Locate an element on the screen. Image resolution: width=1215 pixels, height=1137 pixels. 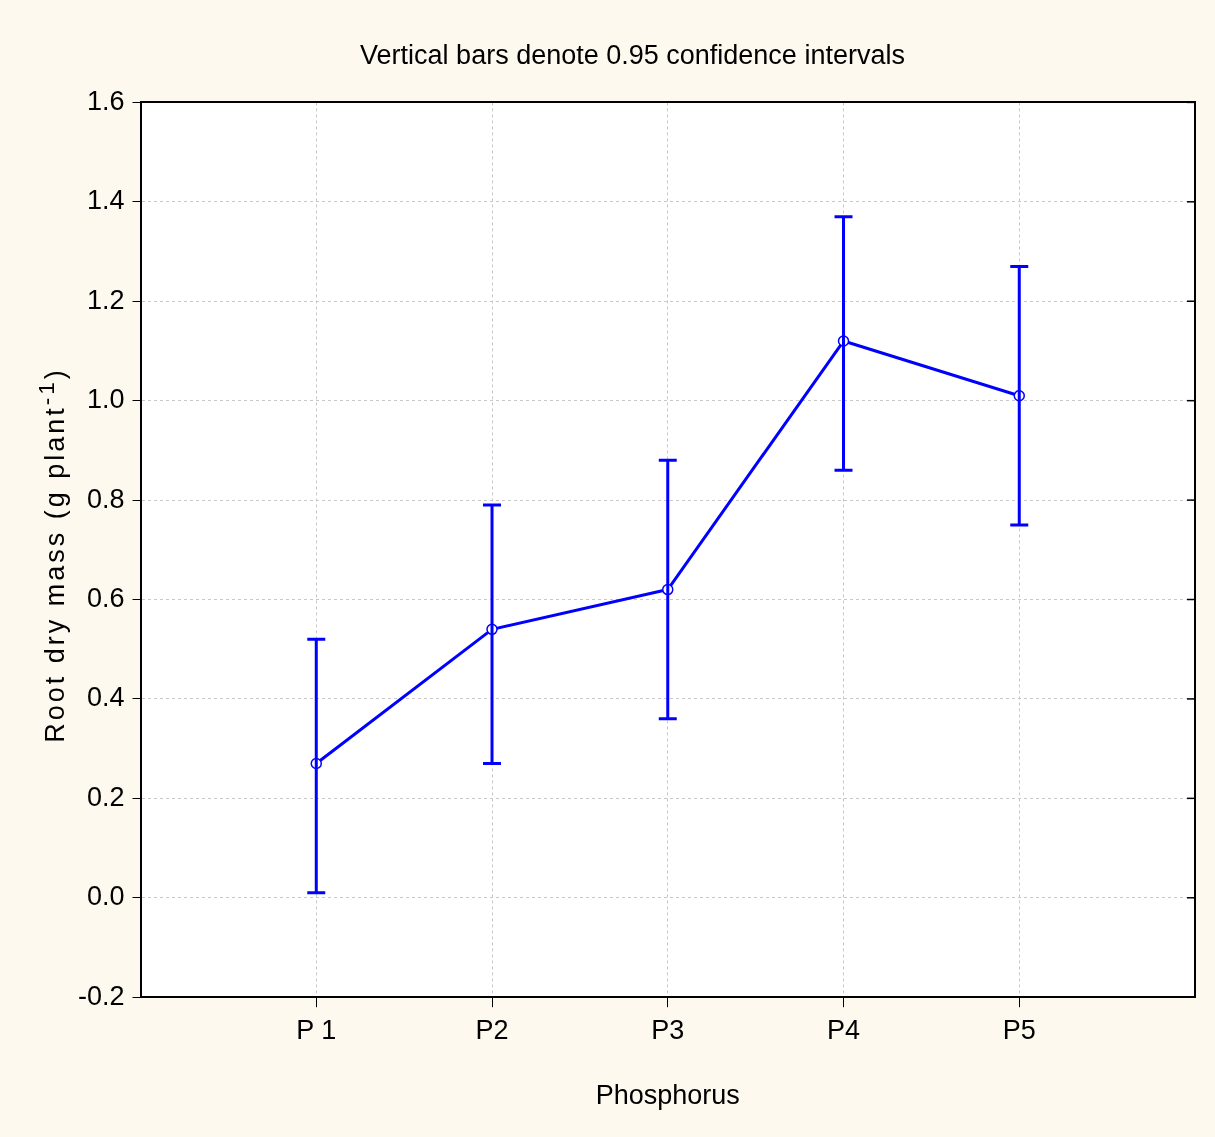
x-axis-title: Phosphorus is located at coordinates (667, 1095).